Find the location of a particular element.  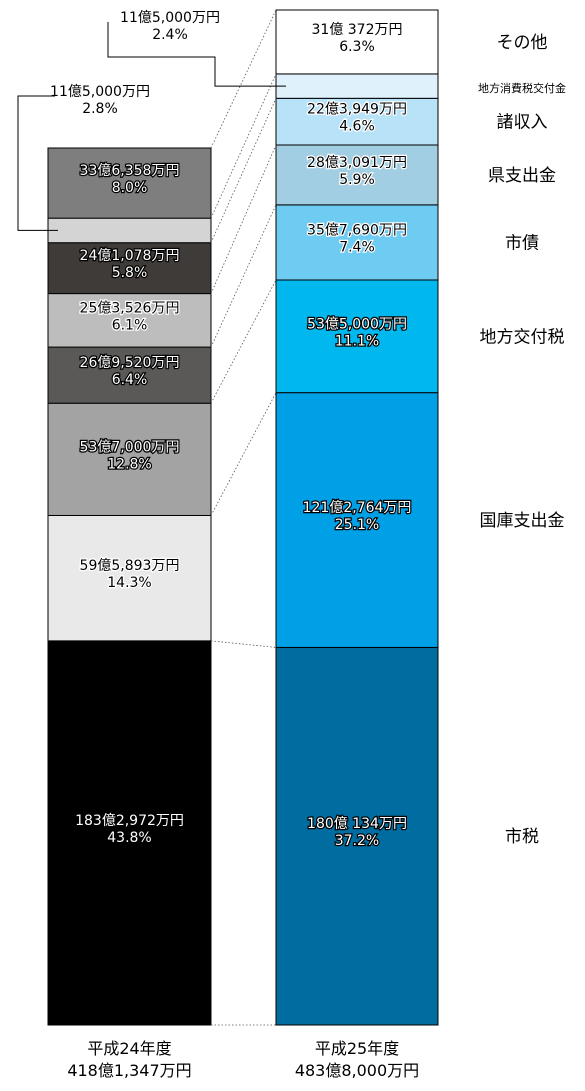

segment-amount: 33億6,358万円 is located at coordinates (130, 171).